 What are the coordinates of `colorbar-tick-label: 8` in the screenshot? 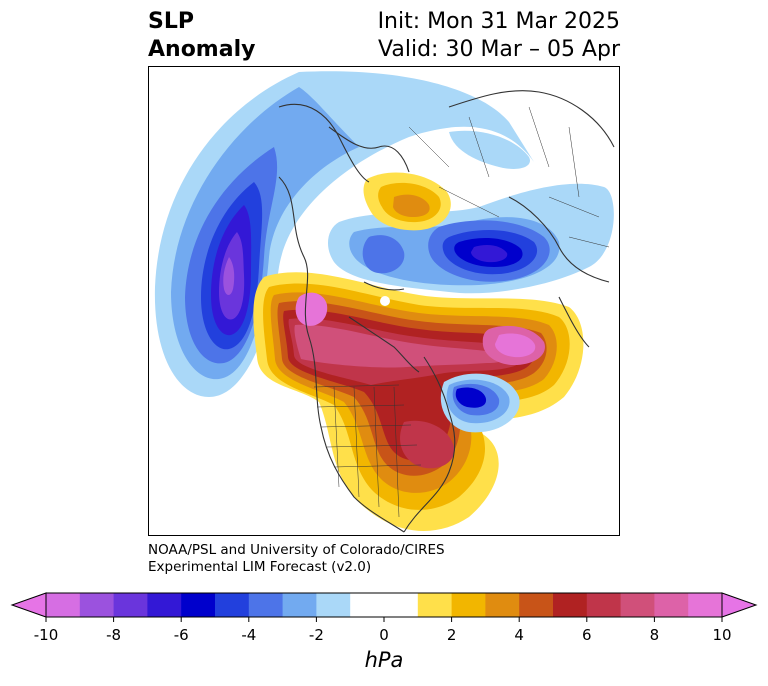 It's located at (655, 635).